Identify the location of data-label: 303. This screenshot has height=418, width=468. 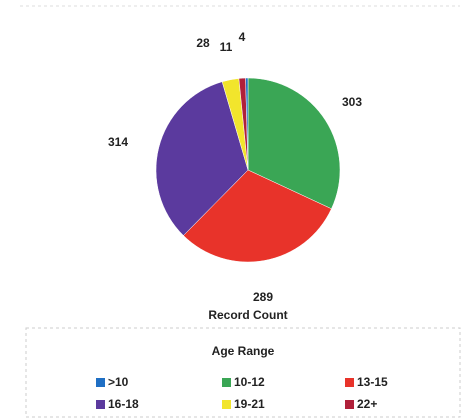
(352, 102).